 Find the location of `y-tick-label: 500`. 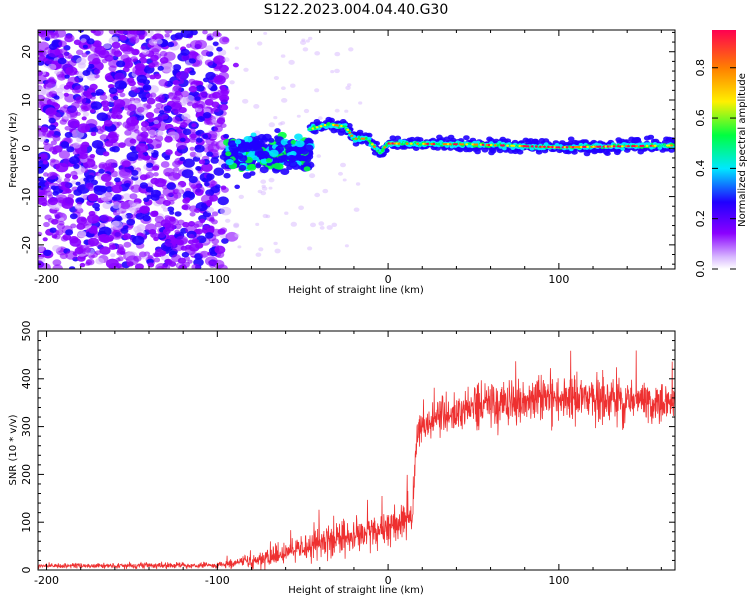

y-tick-label: 500 is located at coordinates (26, 331).